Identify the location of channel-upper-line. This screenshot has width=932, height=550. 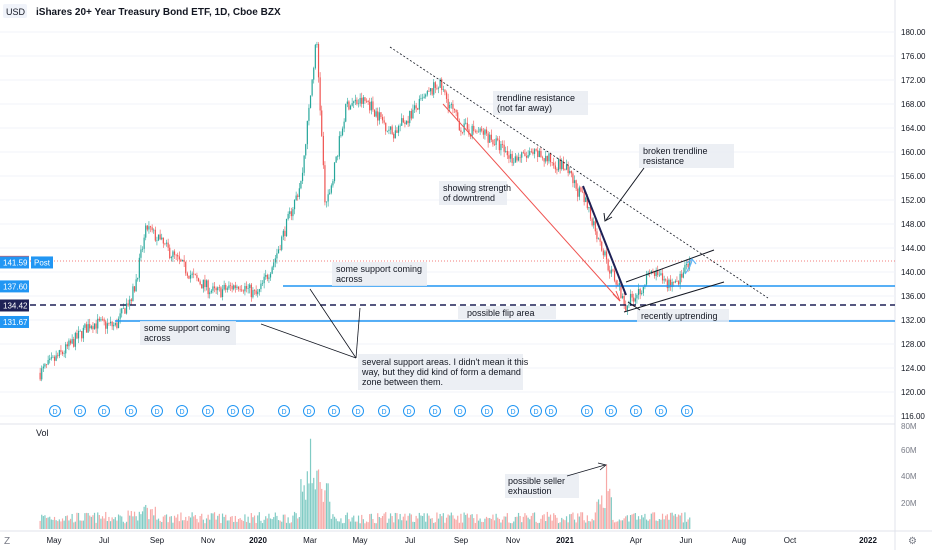
(670, 266).